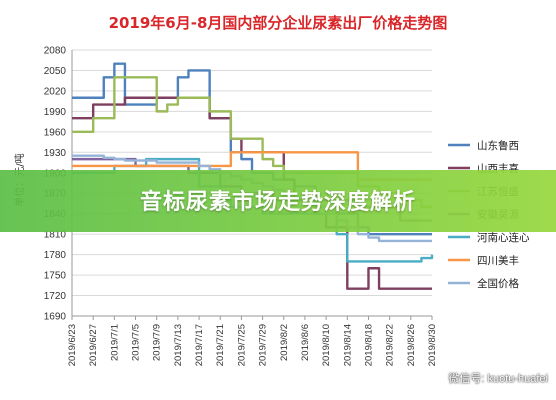  Describe the element at coordinates (498, 283) in the screenshot. I see `legend-label: 全国价格` at that location.